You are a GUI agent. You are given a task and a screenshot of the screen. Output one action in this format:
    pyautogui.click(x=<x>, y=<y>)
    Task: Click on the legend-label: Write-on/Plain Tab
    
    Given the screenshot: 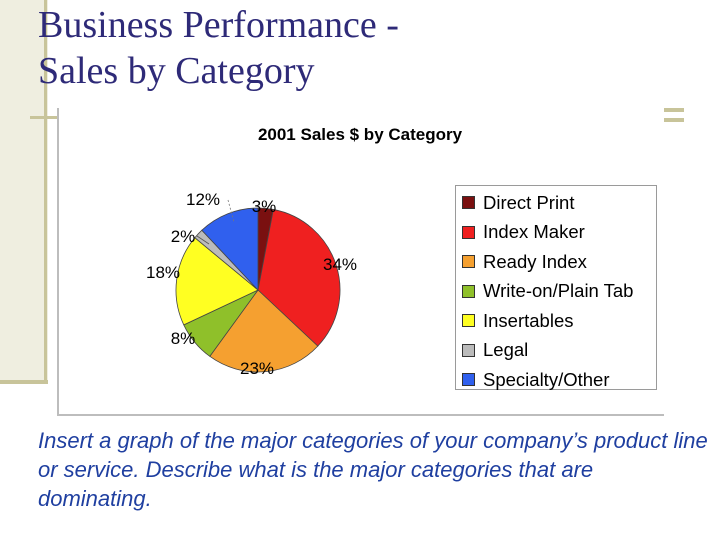 What is the action you would take?
    pyautogui.click(x=558, y=291)
    